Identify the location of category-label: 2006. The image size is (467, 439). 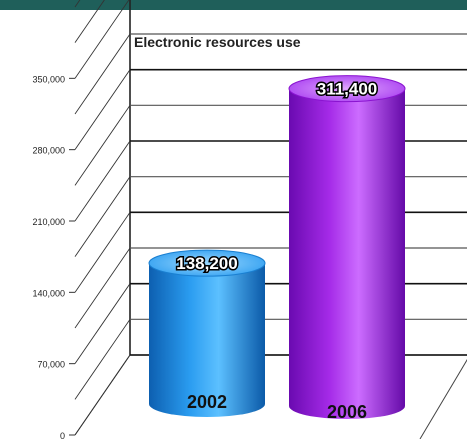
(347, 412).